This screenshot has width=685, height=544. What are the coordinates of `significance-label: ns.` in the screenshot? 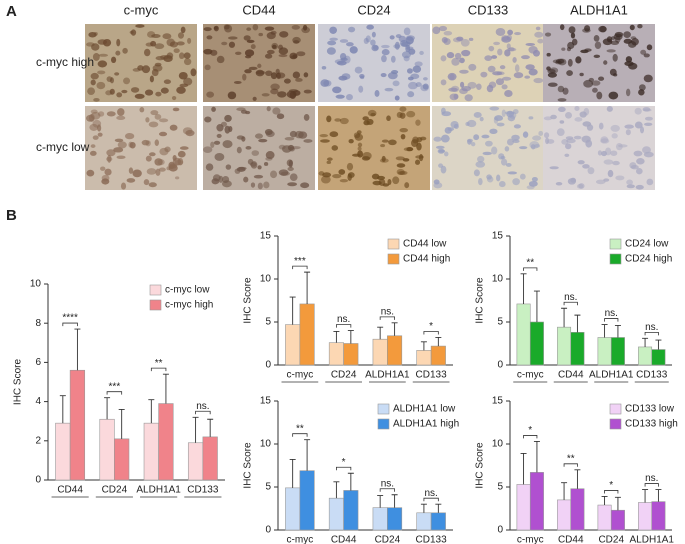 It's located at (651, 478).